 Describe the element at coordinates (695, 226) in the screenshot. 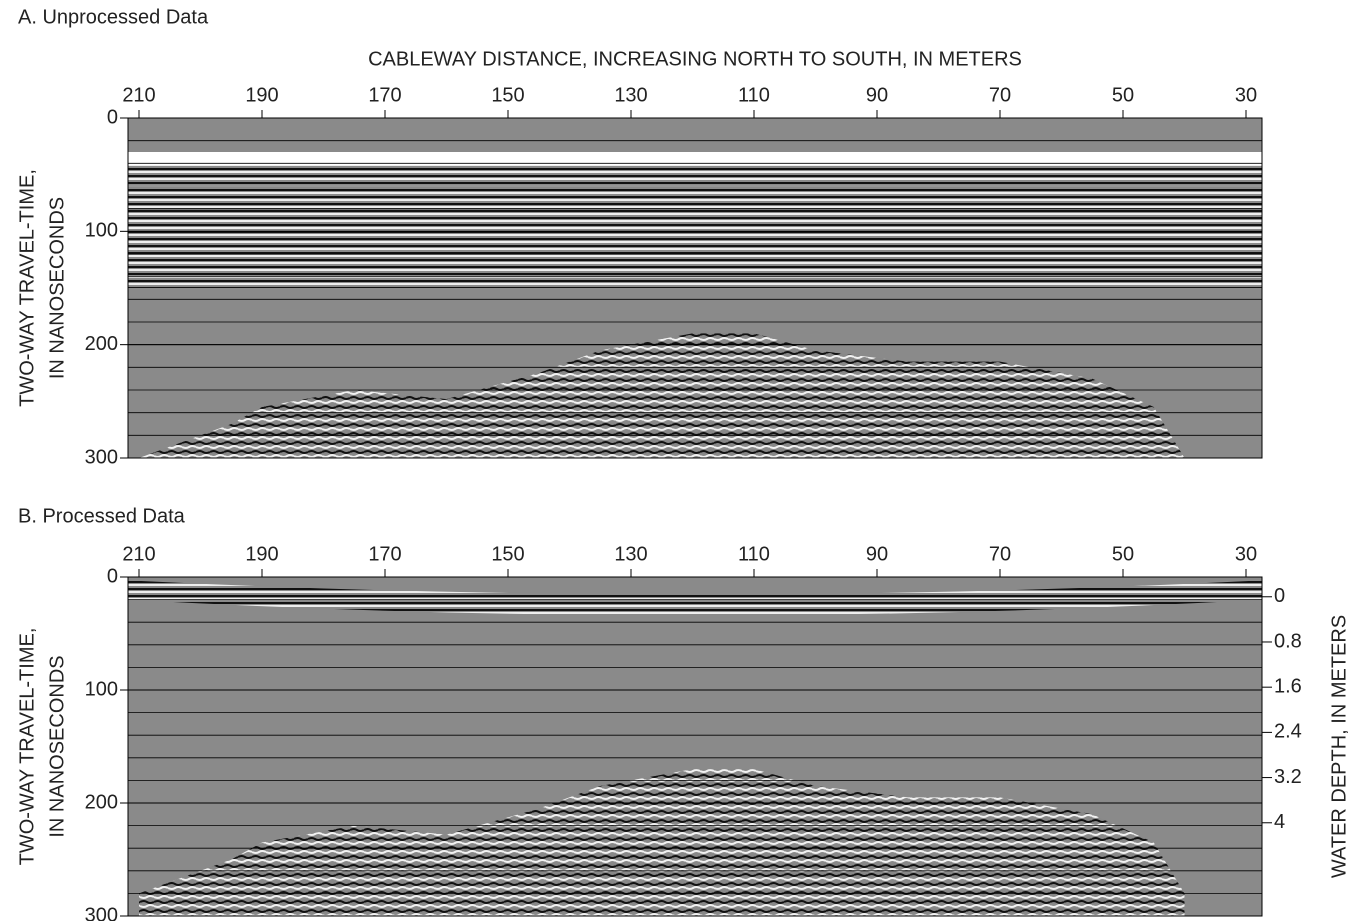

I see `reflection-bands` at that location.